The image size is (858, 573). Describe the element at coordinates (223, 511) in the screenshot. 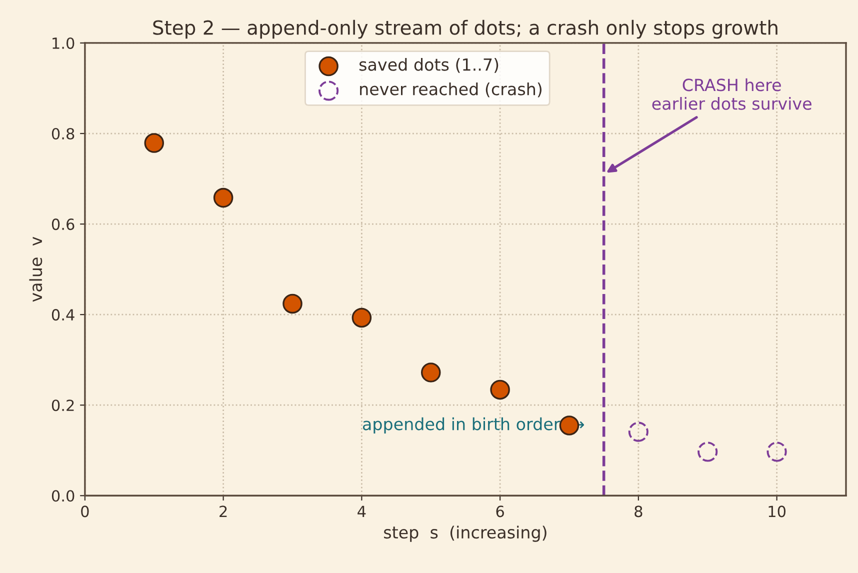

I see `x-tick-label: 2` at that location.